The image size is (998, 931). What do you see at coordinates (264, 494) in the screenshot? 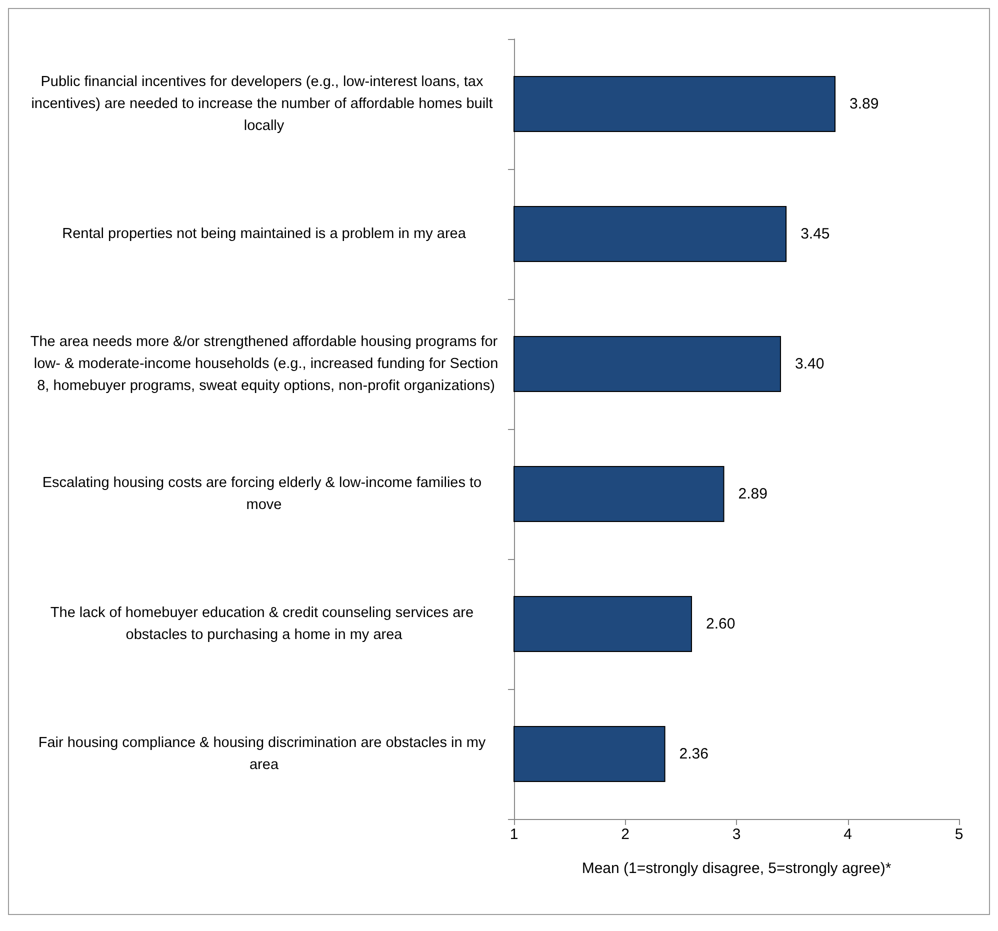
I see `y-tick-label: Escalating housing costs are forcing elderly & low-income families to move` at bounding box center [264, 494].